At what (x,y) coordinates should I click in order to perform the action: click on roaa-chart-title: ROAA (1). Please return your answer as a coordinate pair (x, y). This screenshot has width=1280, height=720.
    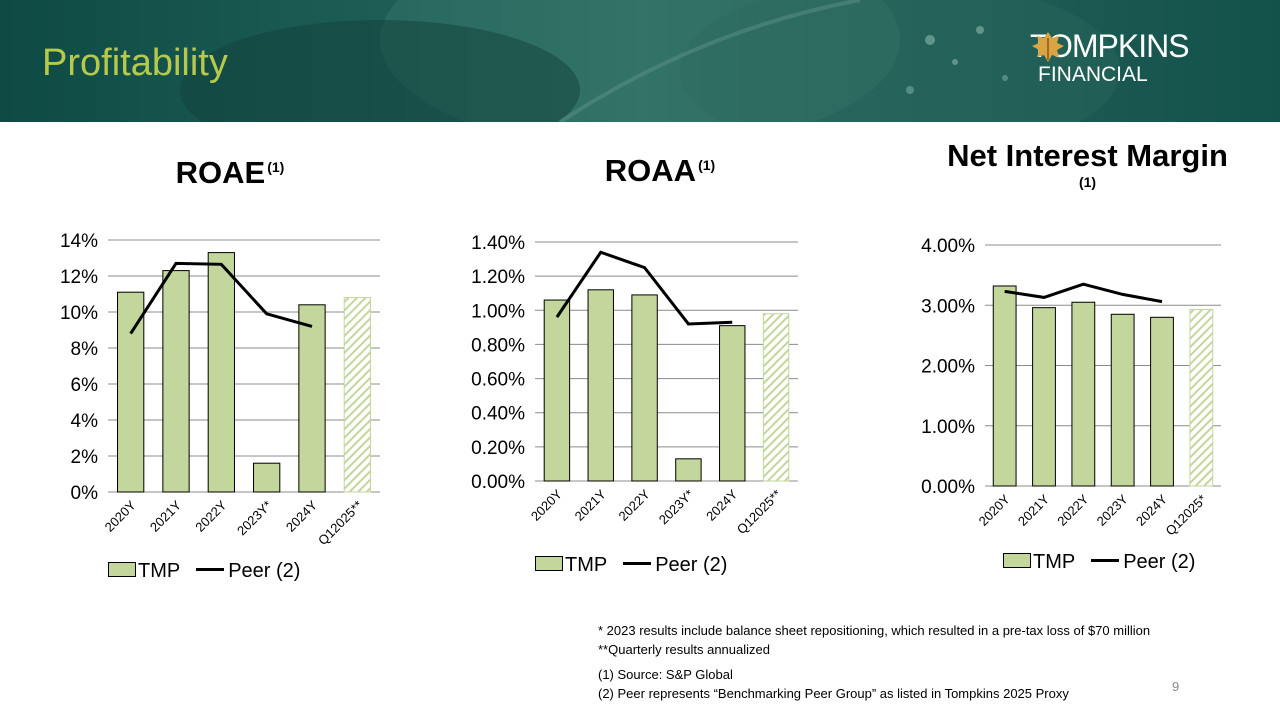
    Looking at the image, I should click on (660, 171).